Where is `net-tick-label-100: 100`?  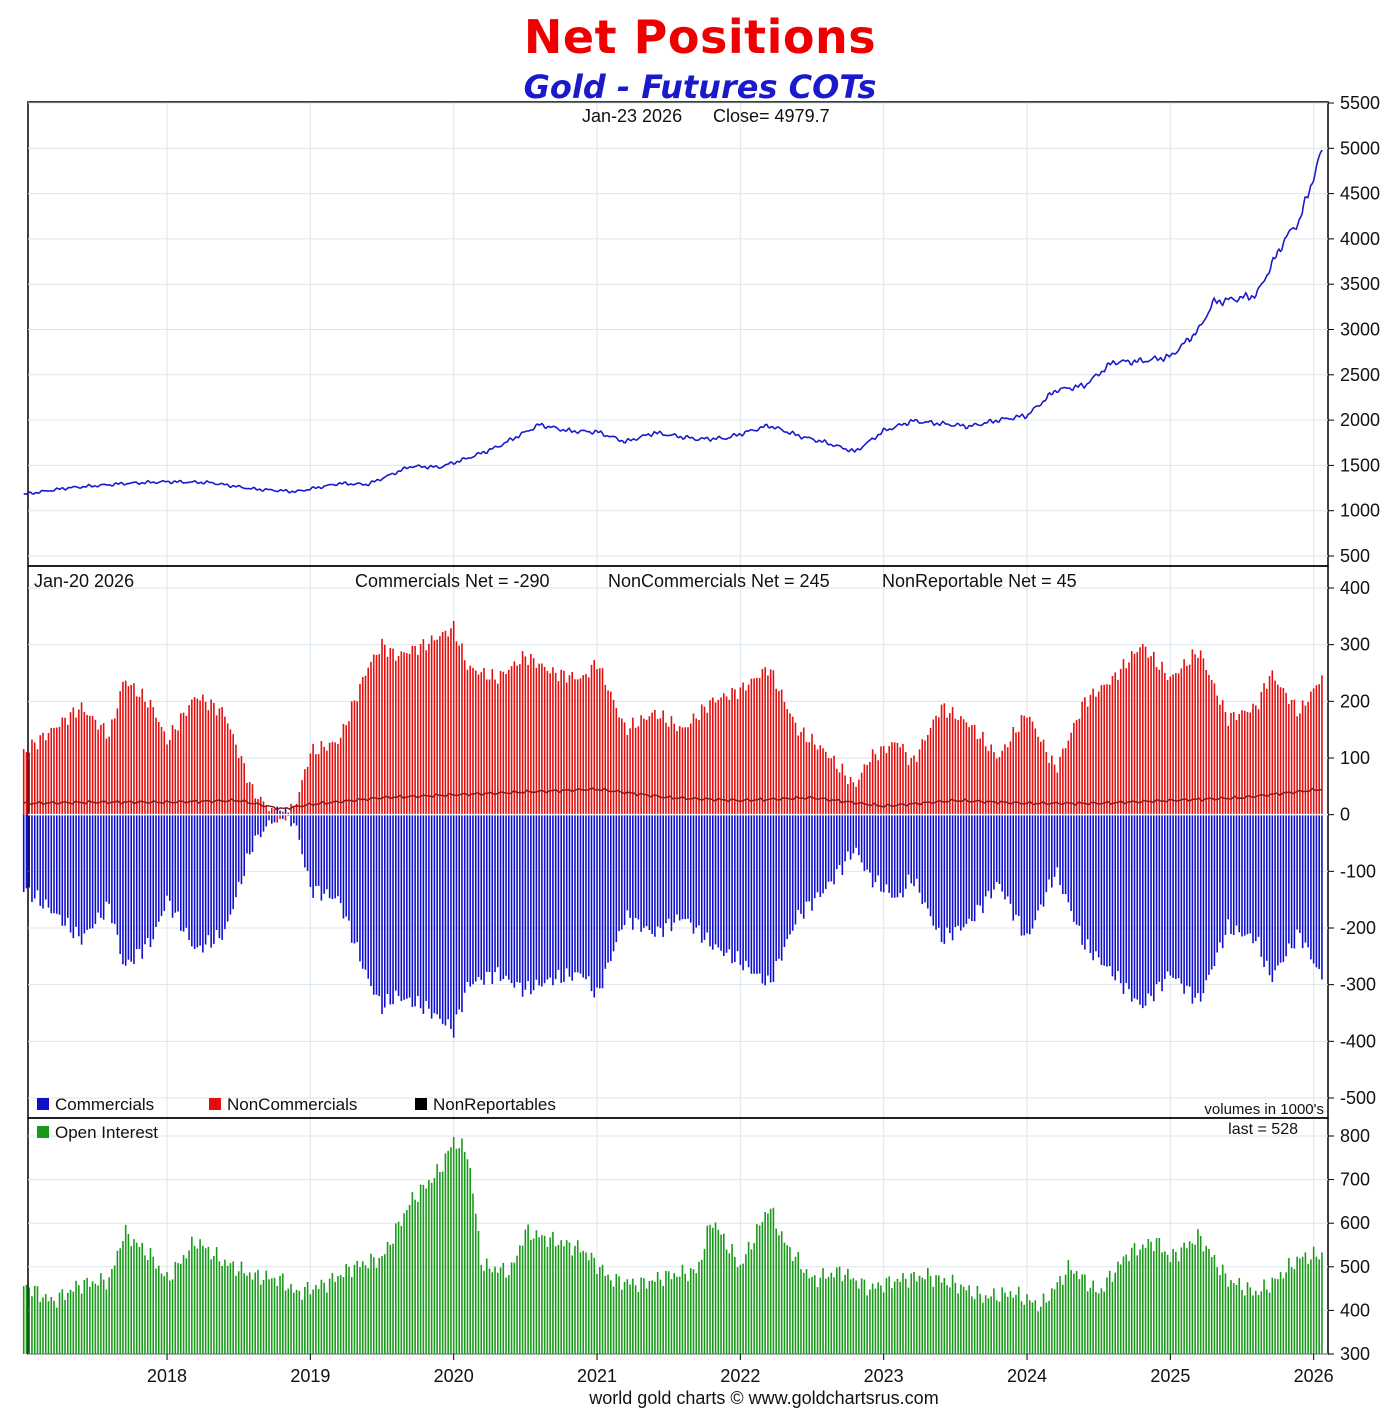 net-tick-label-100: 100 is located at coordinates (1355, 758).